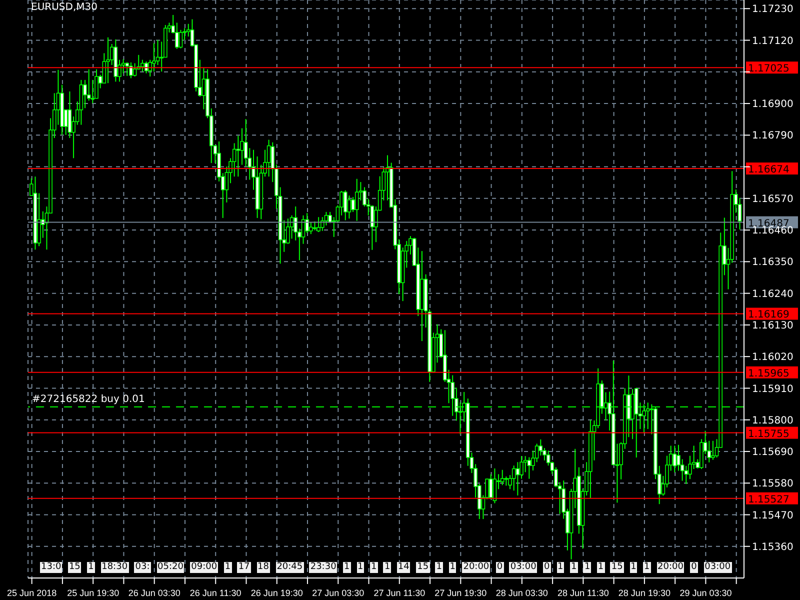  Describe the element at coordinates (773, 104) in the screenshot. I see `y-tick-label: 1.16900` at that location.